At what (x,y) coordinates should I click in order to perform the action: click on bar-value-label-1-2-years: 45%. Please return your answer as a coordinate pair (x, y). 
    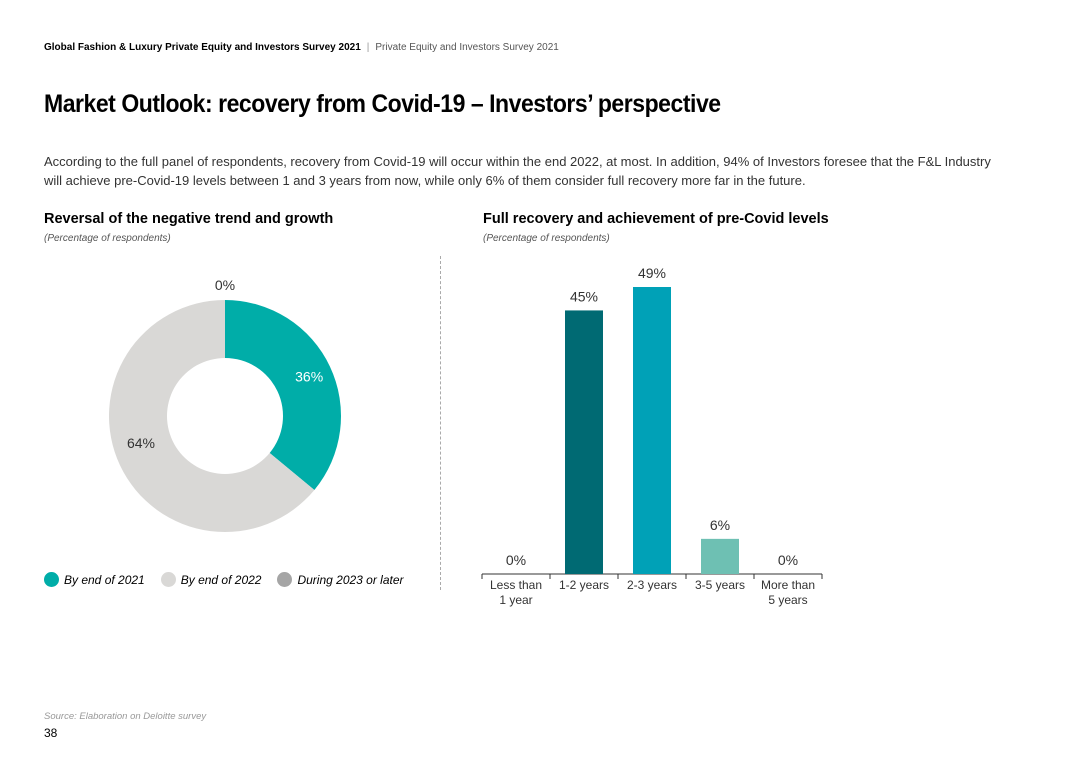
    Looking at the image, I should click on (584, 296).